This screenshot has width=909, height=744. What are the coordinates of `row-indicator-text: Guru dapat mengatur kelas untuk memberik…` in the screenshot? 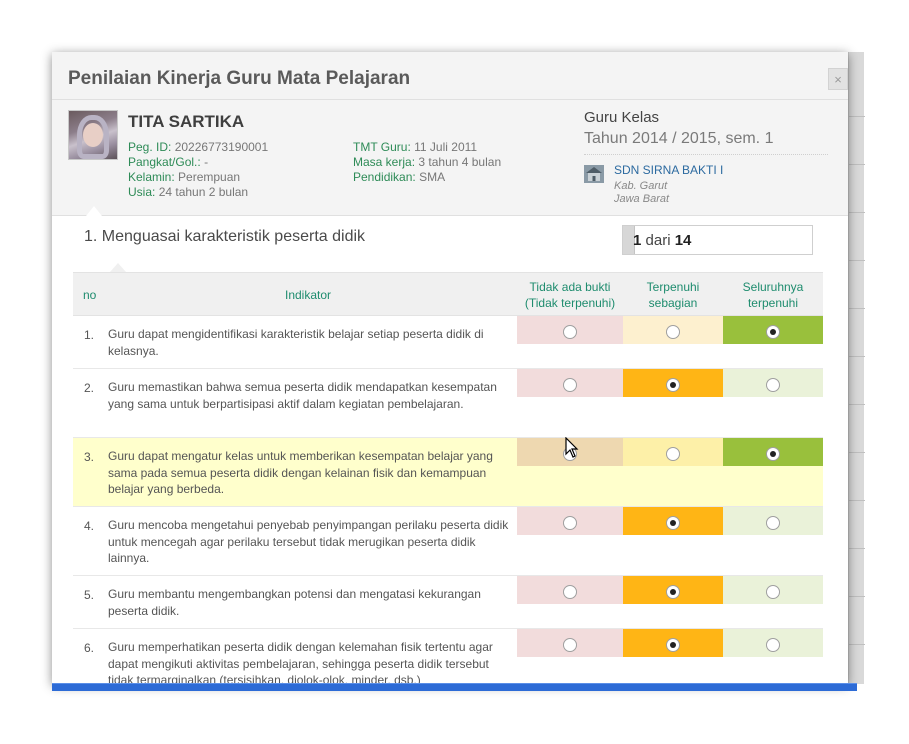 It's located at (300, 472).